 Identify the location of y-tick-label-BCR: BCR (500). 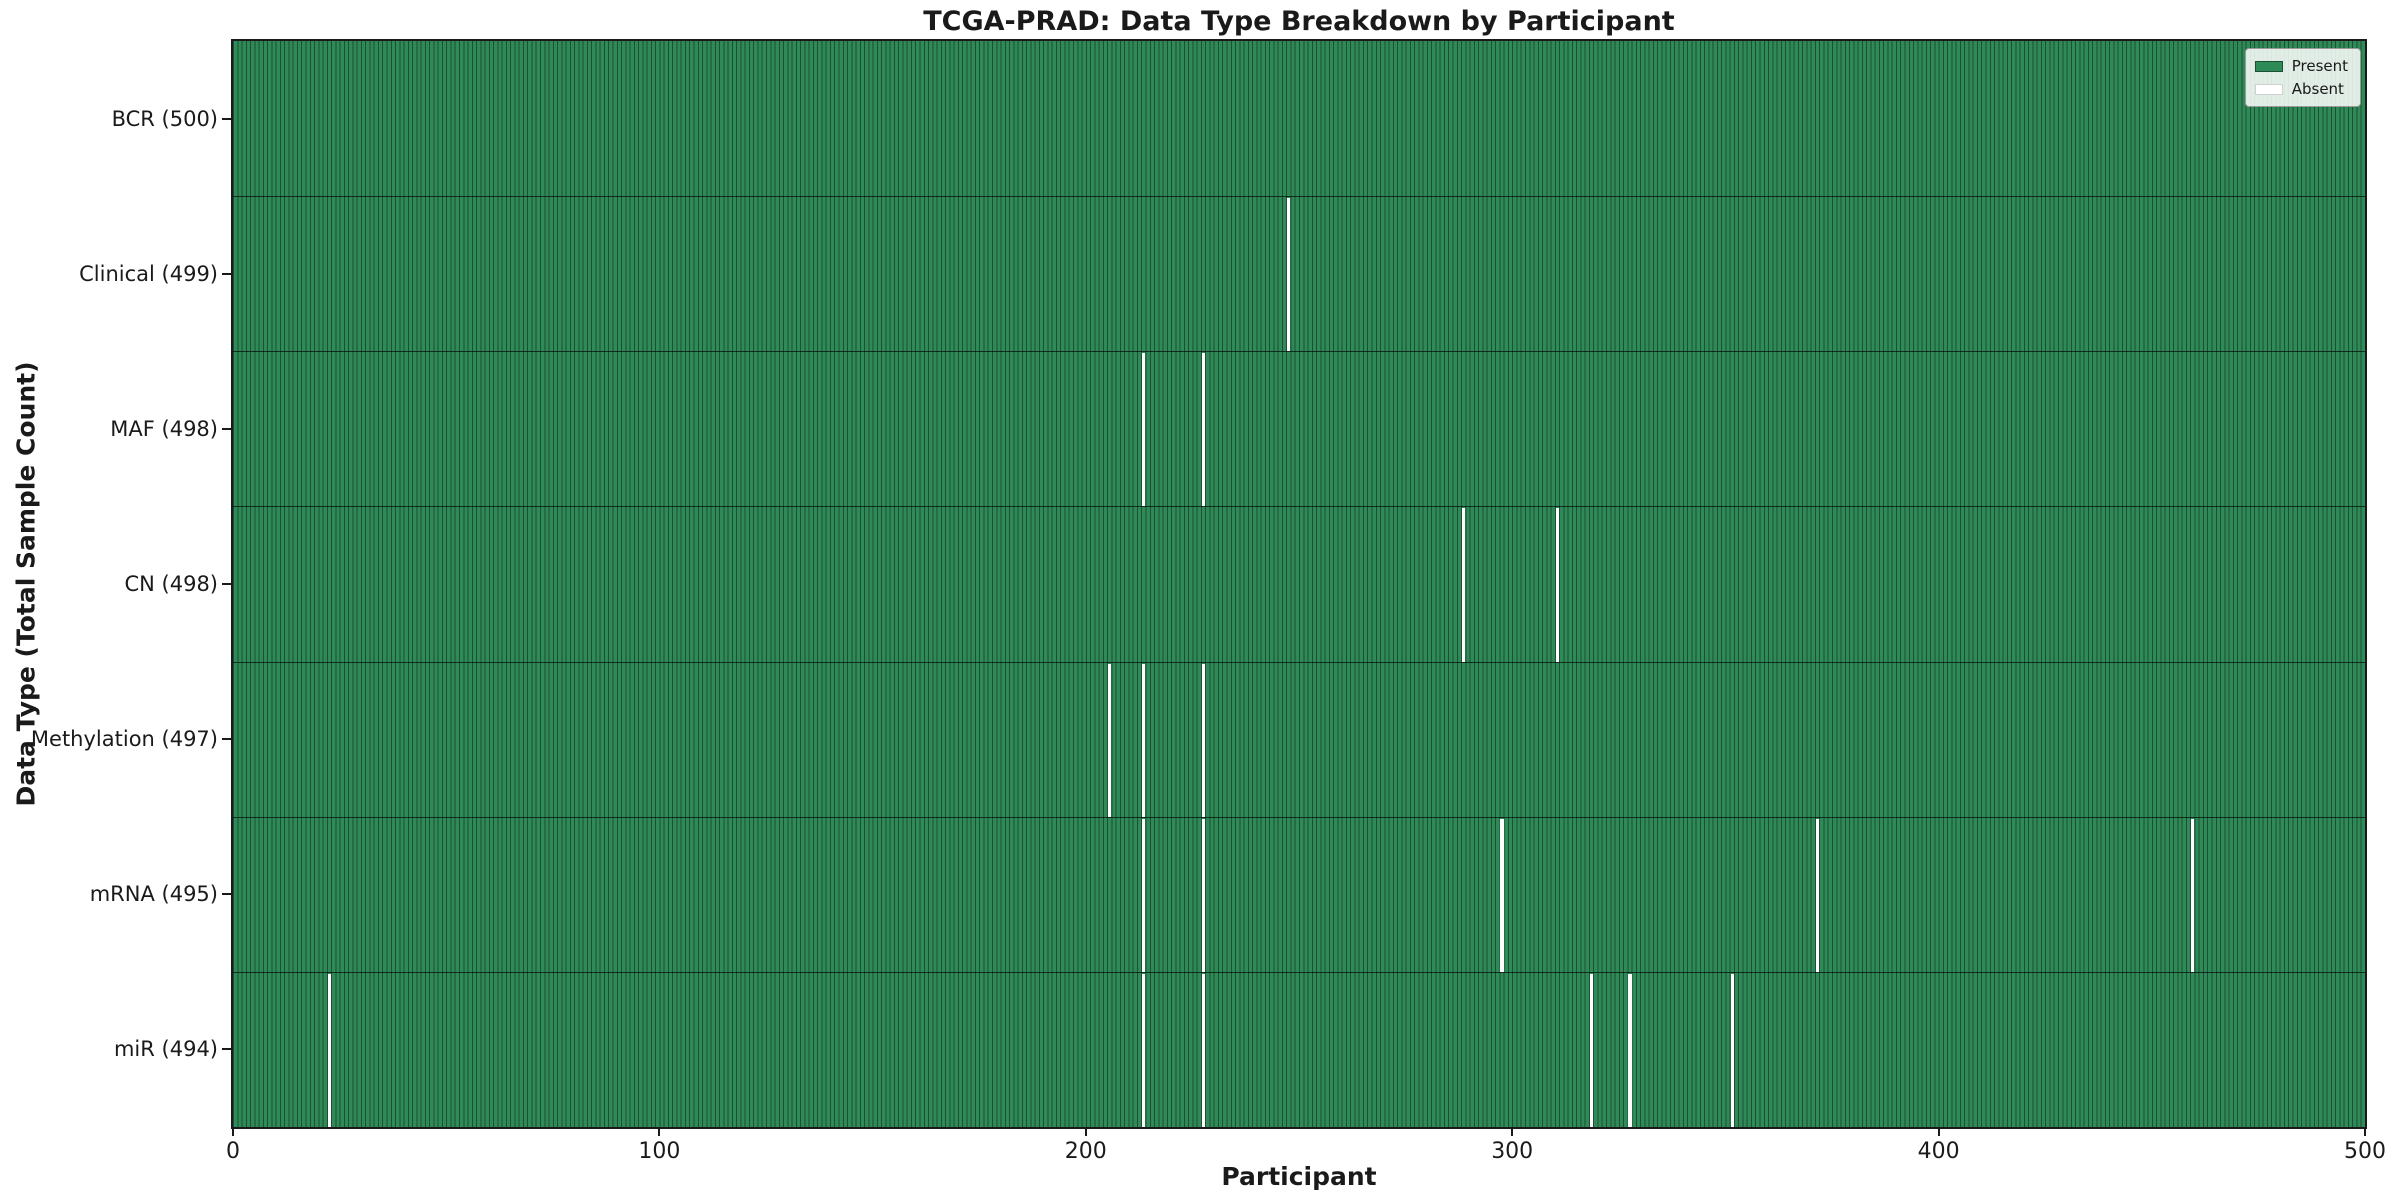
(164, 118).